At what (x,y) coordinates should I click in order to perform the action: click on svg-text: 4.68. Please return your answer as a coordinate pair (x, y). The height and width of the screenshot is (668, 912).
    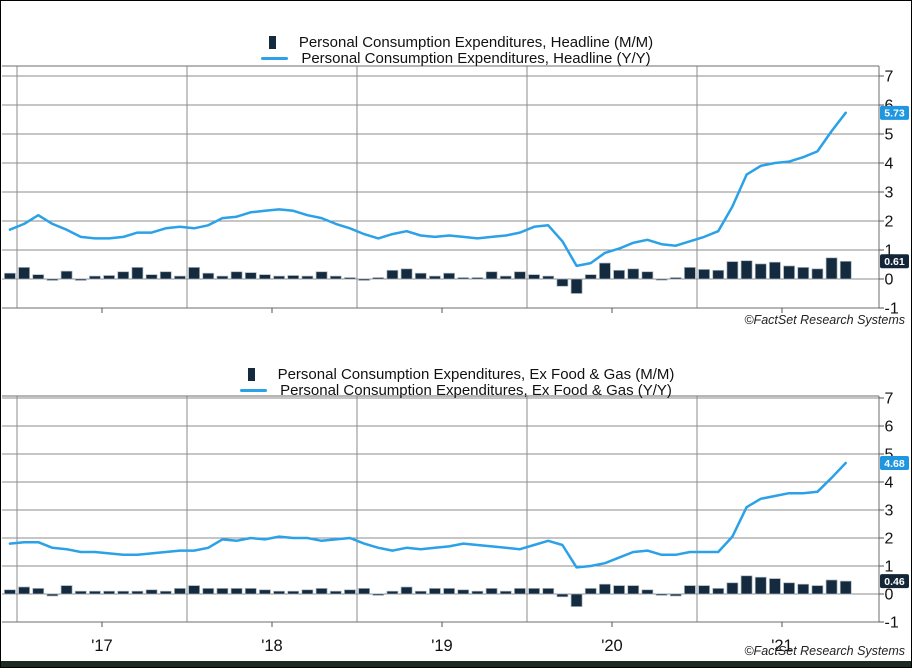
    Looking at the image, I should click on (894, 464).